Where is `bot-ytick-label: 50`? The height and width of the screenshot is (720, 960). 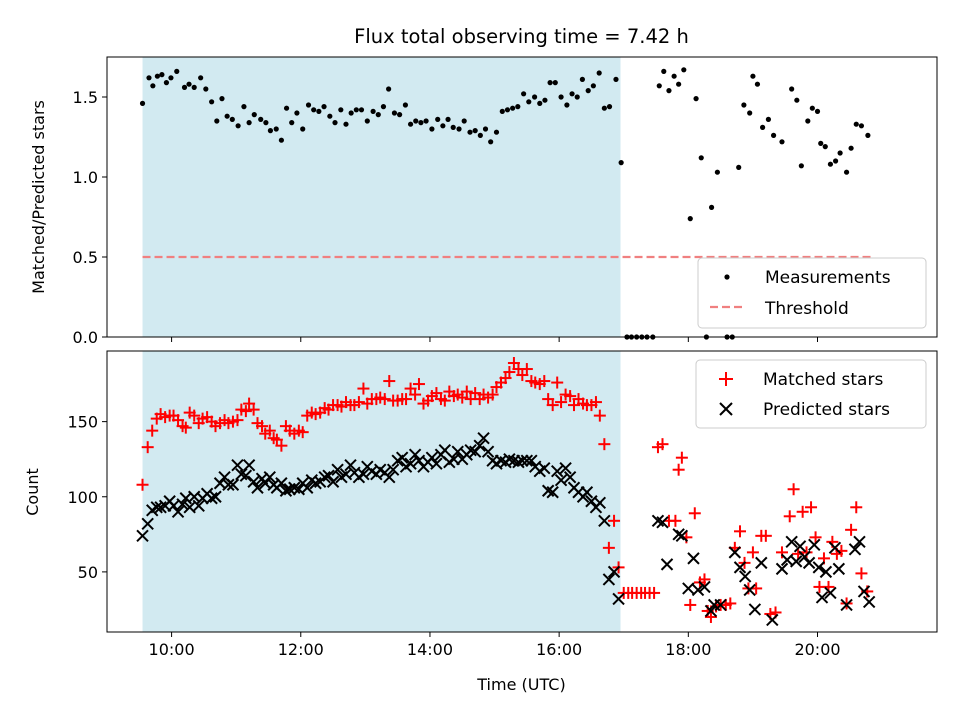 bot-ytick-label: 50 is located at coordinates (88, 572).